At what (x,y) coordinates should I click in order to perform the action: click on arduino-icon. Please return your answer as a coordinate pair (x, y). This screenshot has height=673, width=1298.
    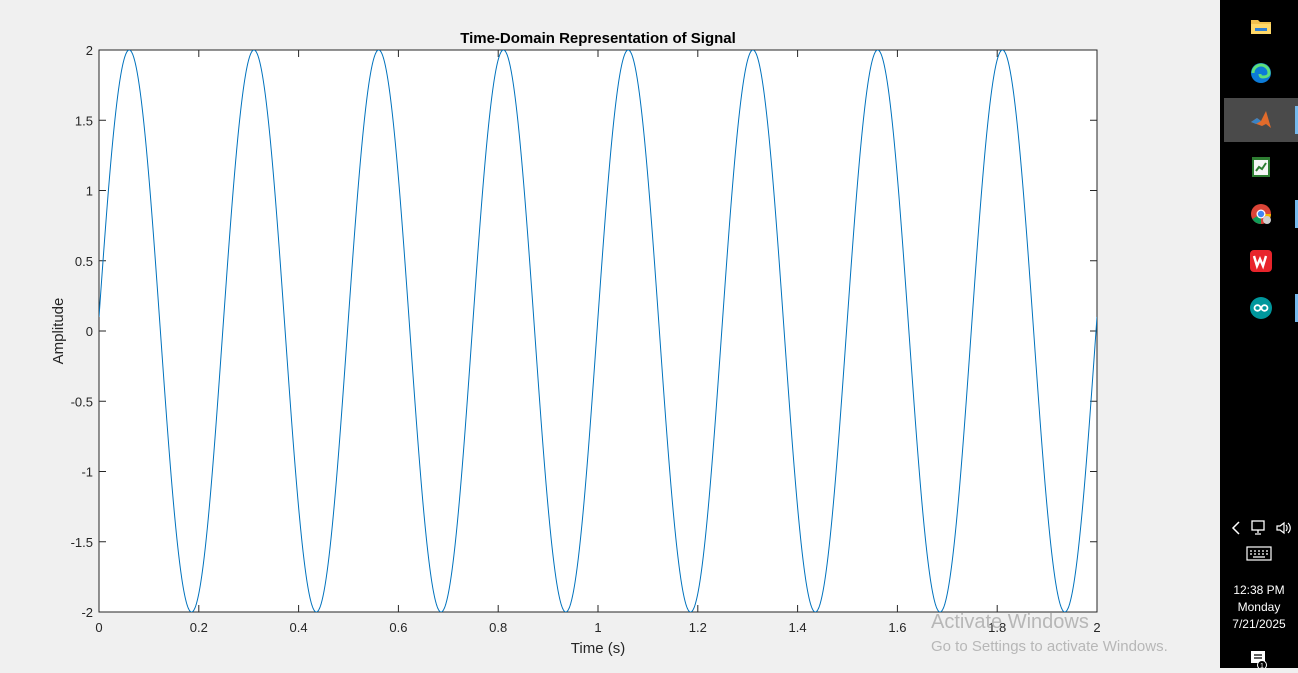
    Looking at the image, I should click on (1261, 308).